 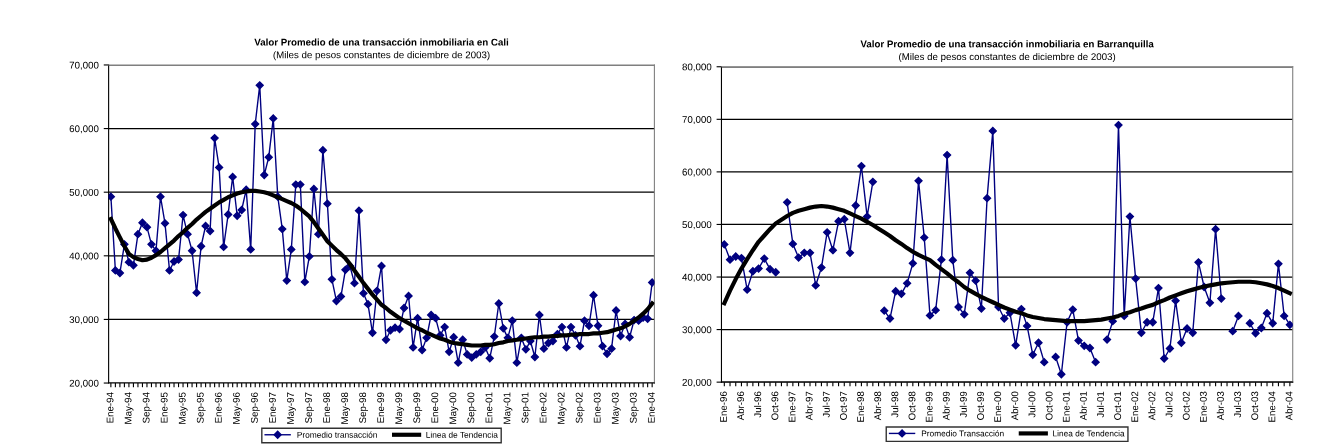 I want to click on x-tick-label: Jul-01, so click(x=1100, y=404).